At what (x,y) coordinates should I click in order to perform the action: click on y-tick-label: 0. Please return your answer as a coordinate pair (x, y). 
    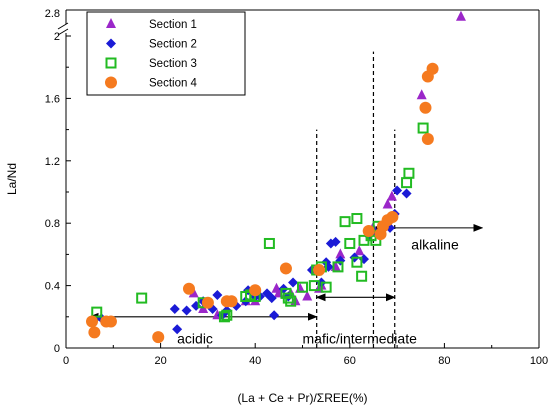
    Looking at the image, I should click on (57, 349).